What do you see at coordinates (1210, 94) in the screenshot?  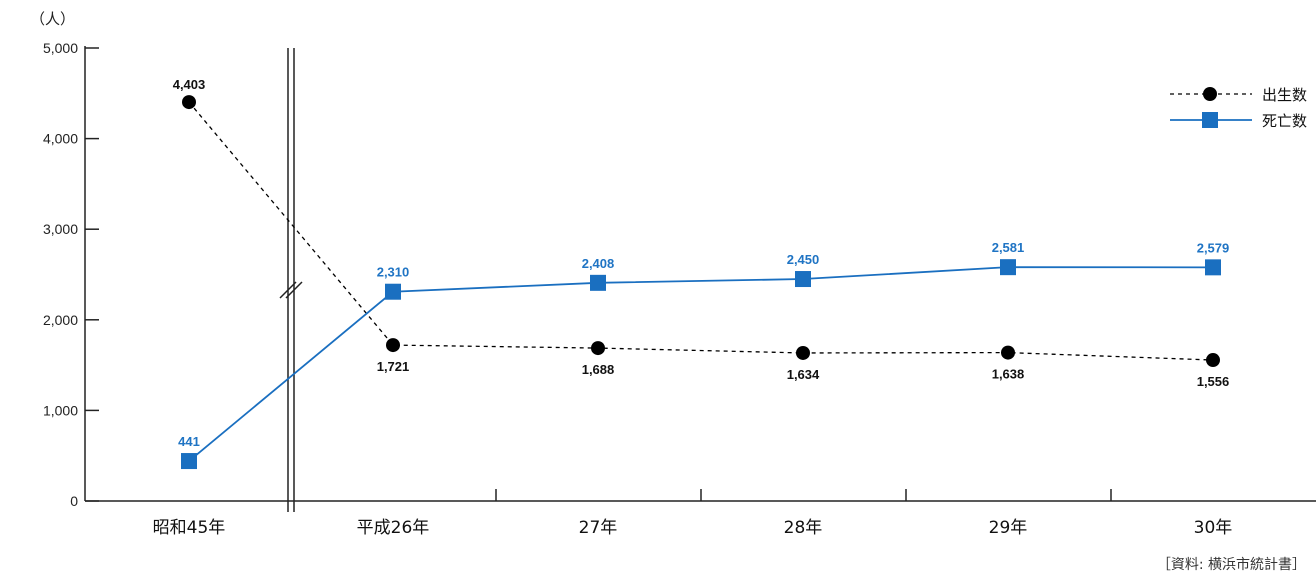 I see `legend-birth-marker` at bounding box center [1210, 94].